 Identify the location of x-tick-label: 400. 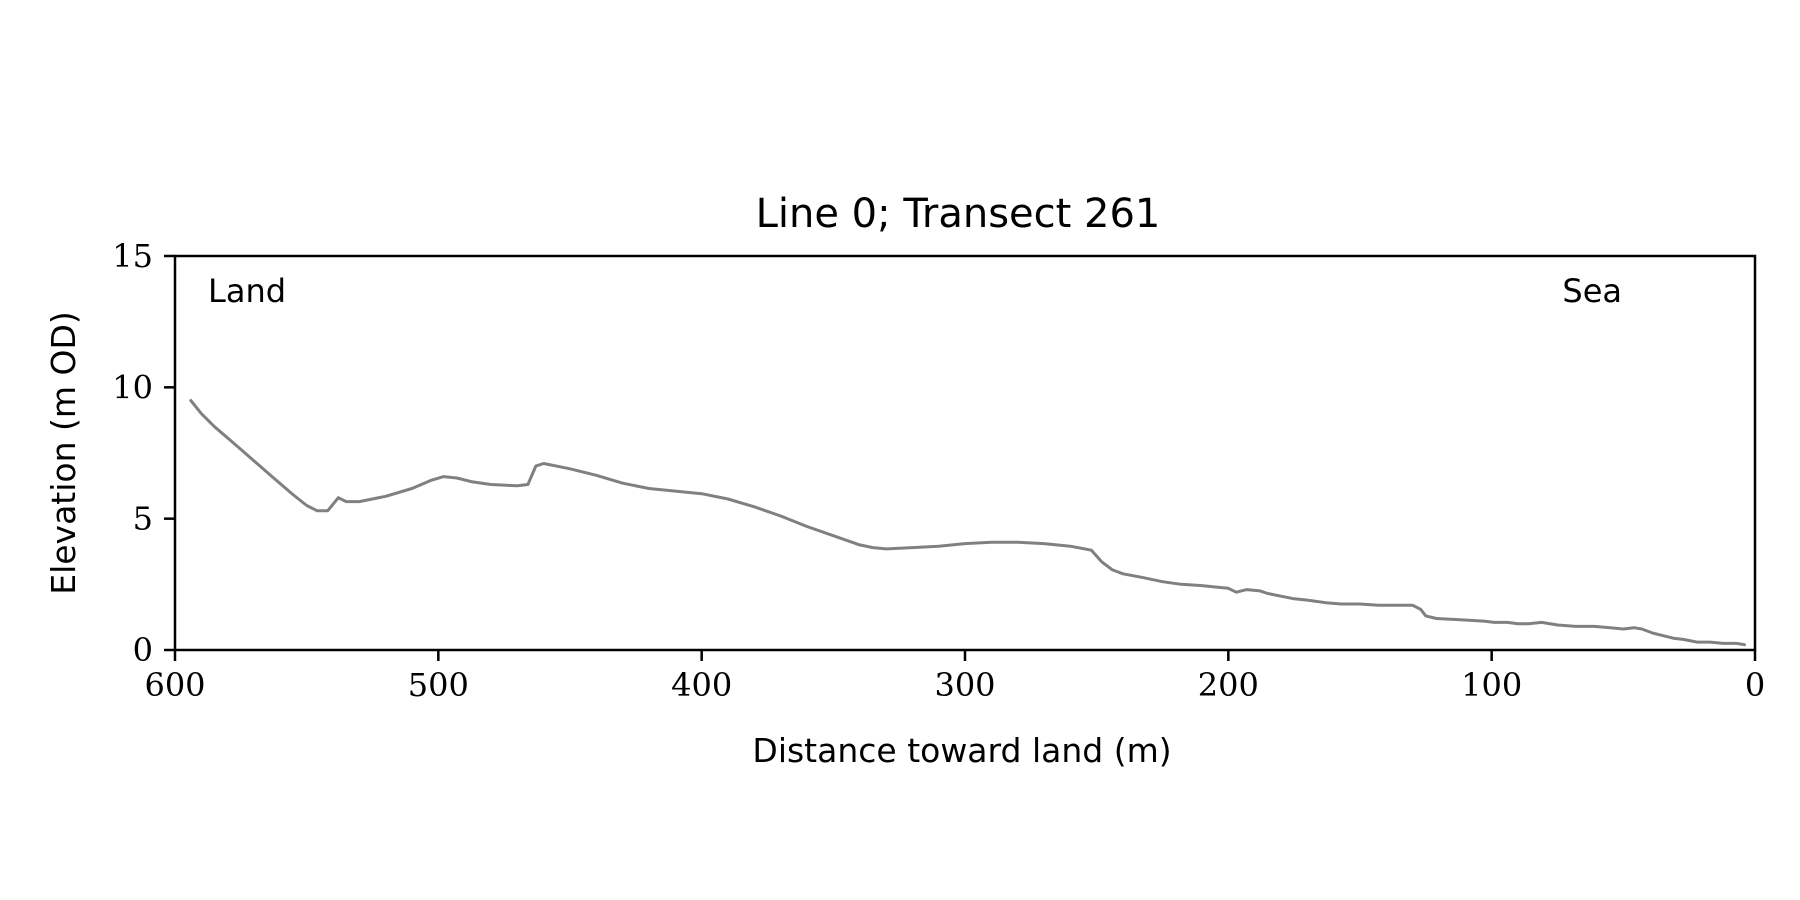
(701, 685).